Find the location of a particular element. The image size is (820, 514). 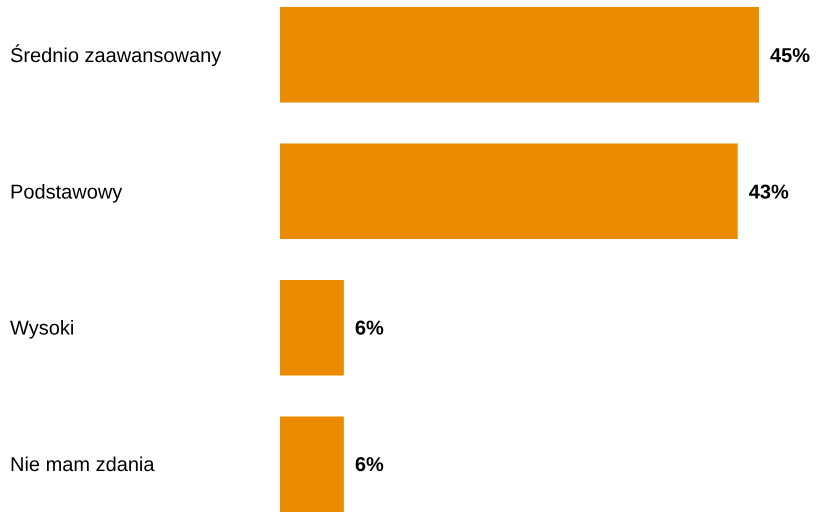

y-tick-label: Podstawowy is located at coordinates (66, 192).